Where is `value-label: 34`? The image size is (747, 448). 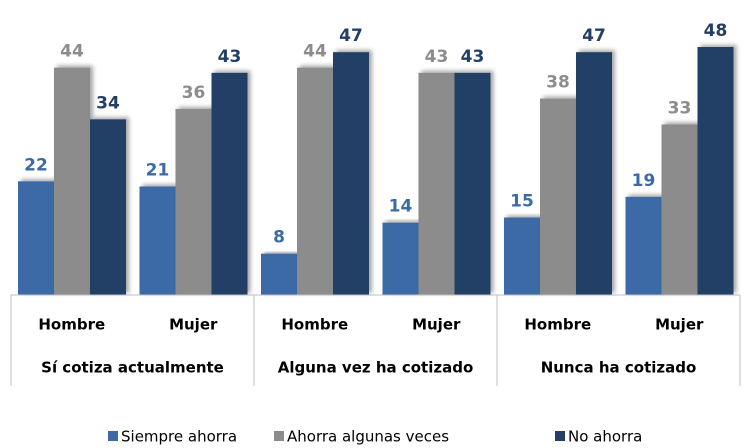 value-label: 34 is located at coordinates (108, 103).